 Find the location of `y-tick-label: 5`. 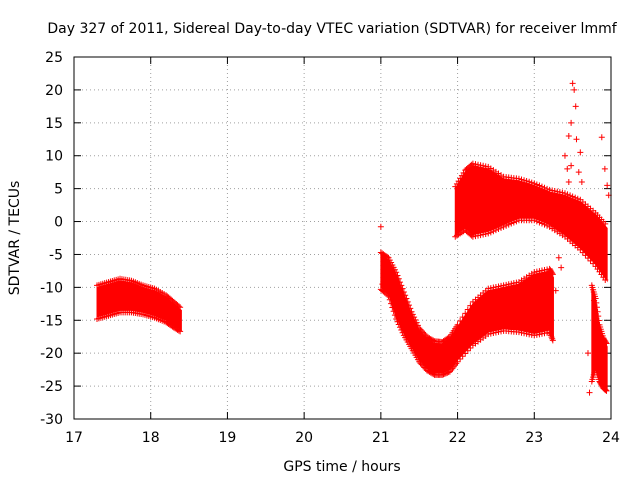

y-tick-label: 5 is located at coordinates (58, 190).